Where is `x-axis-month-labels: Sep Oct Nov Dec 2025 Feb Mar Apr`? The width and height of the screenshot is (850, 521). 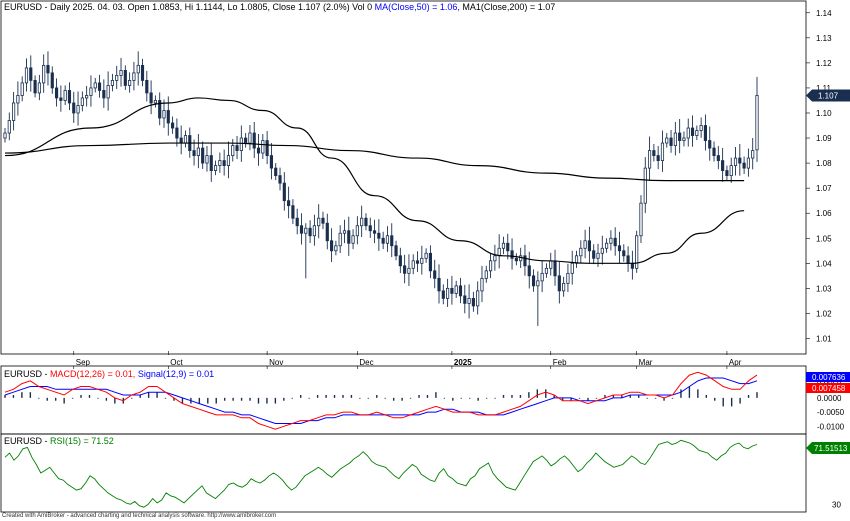 x-axis-month-labels: Sep Oct Nov Dec 2025 Feb Mar Apr is located at coordinates (407, 360).